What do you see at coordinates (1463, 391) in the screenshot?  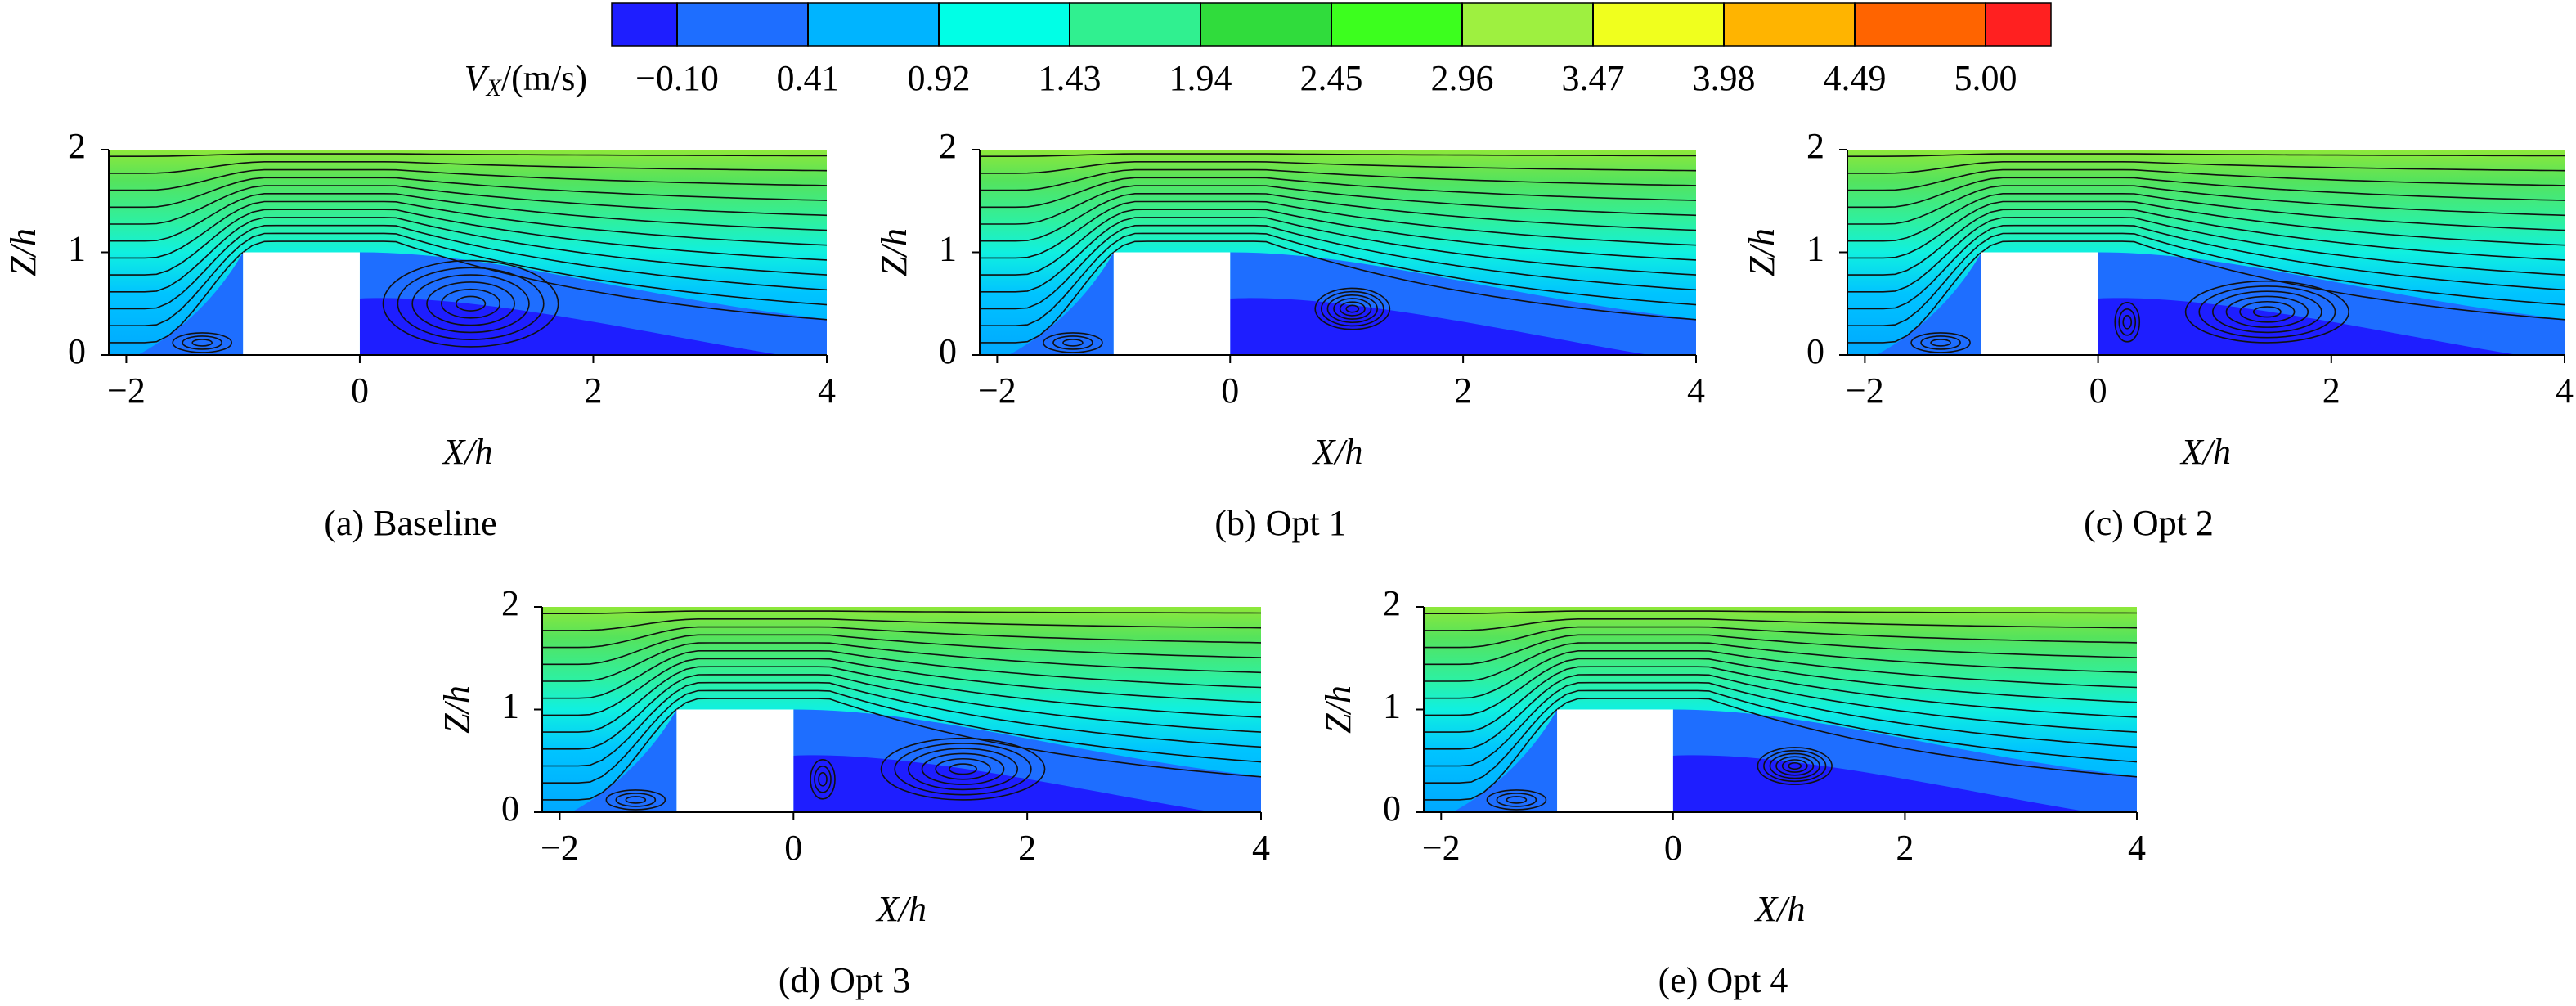 I see `x-tick-label: 2` at bounding box center [1463, 391].